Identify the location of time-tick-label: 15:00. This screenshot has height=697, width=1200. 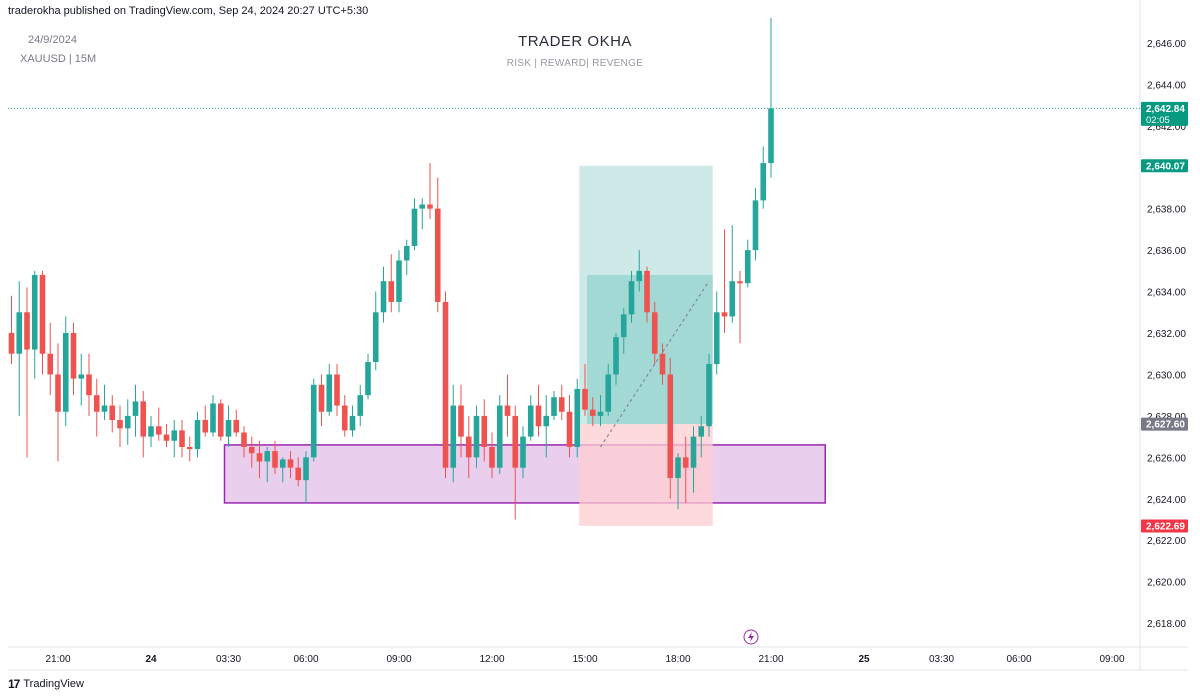
(584, 659).